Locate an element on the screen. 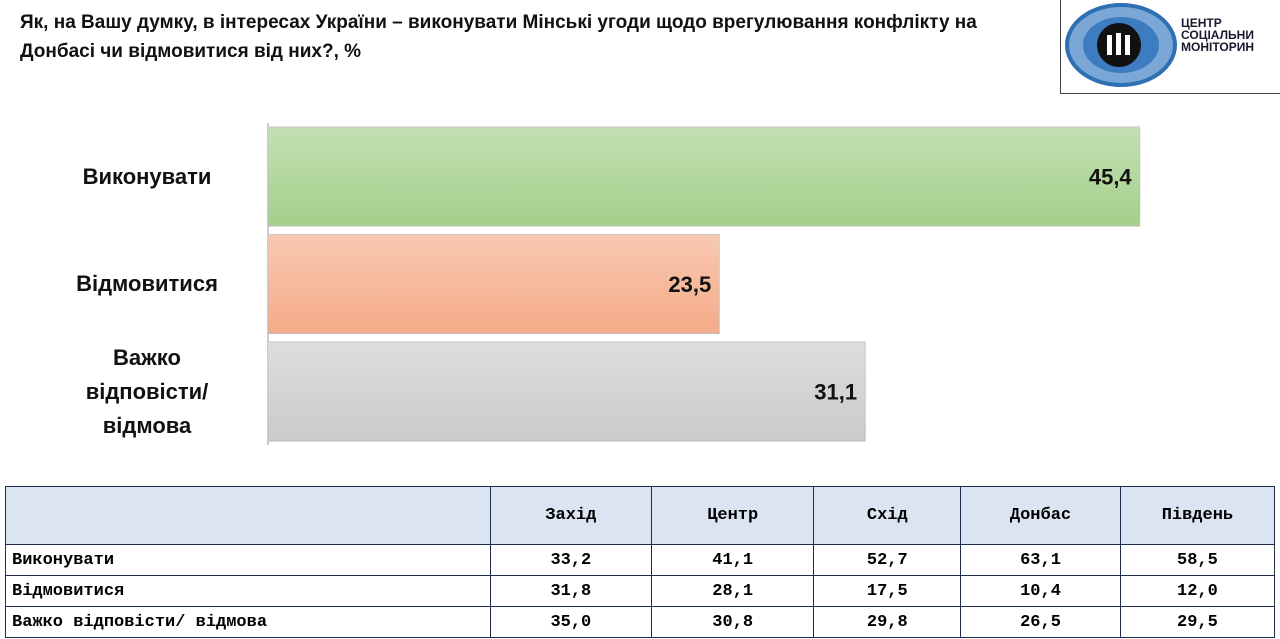 Image resolution: width=1280 pixels, height=639 pixels. value-cell: 29,5 is located at coordinates (1197, 622).